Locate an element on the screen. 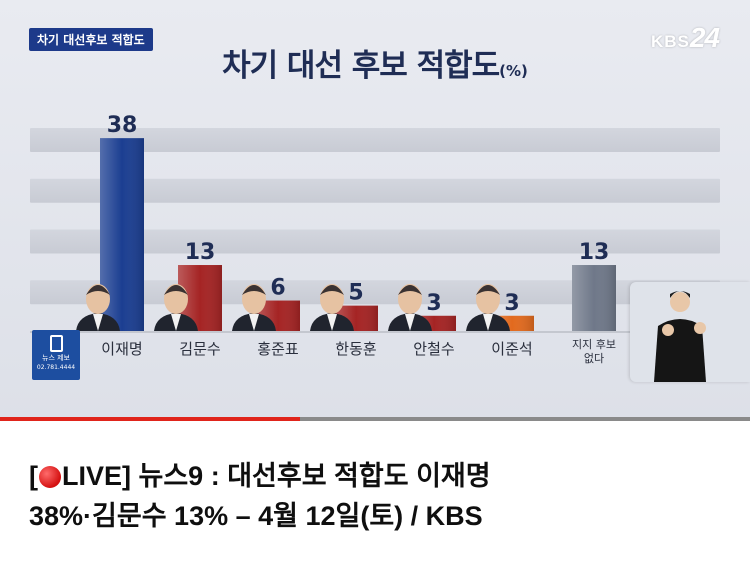 Image resolution: width=750 pixels, height=561 pixels. category-label: 홍준표 is located at coordinates (278, 349).